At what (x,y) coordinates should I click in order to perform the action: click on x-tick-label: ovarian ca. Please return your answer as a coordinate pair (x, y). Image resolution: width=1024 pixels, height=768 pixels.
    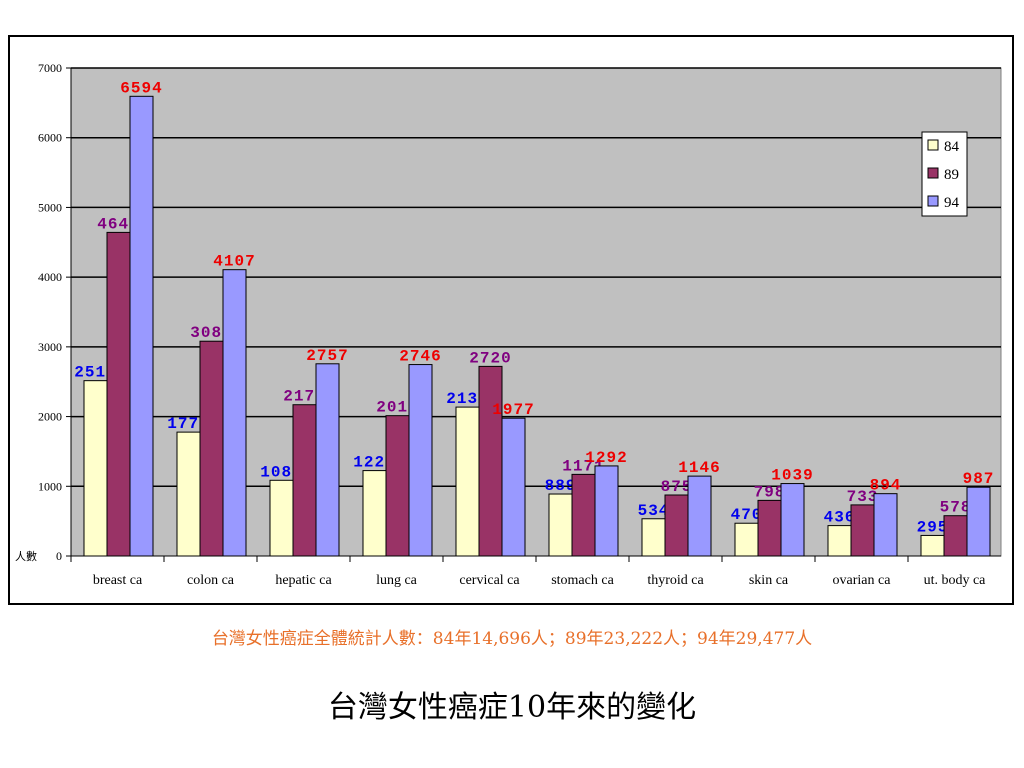
    Looking at the image, I should click on (862, 580).